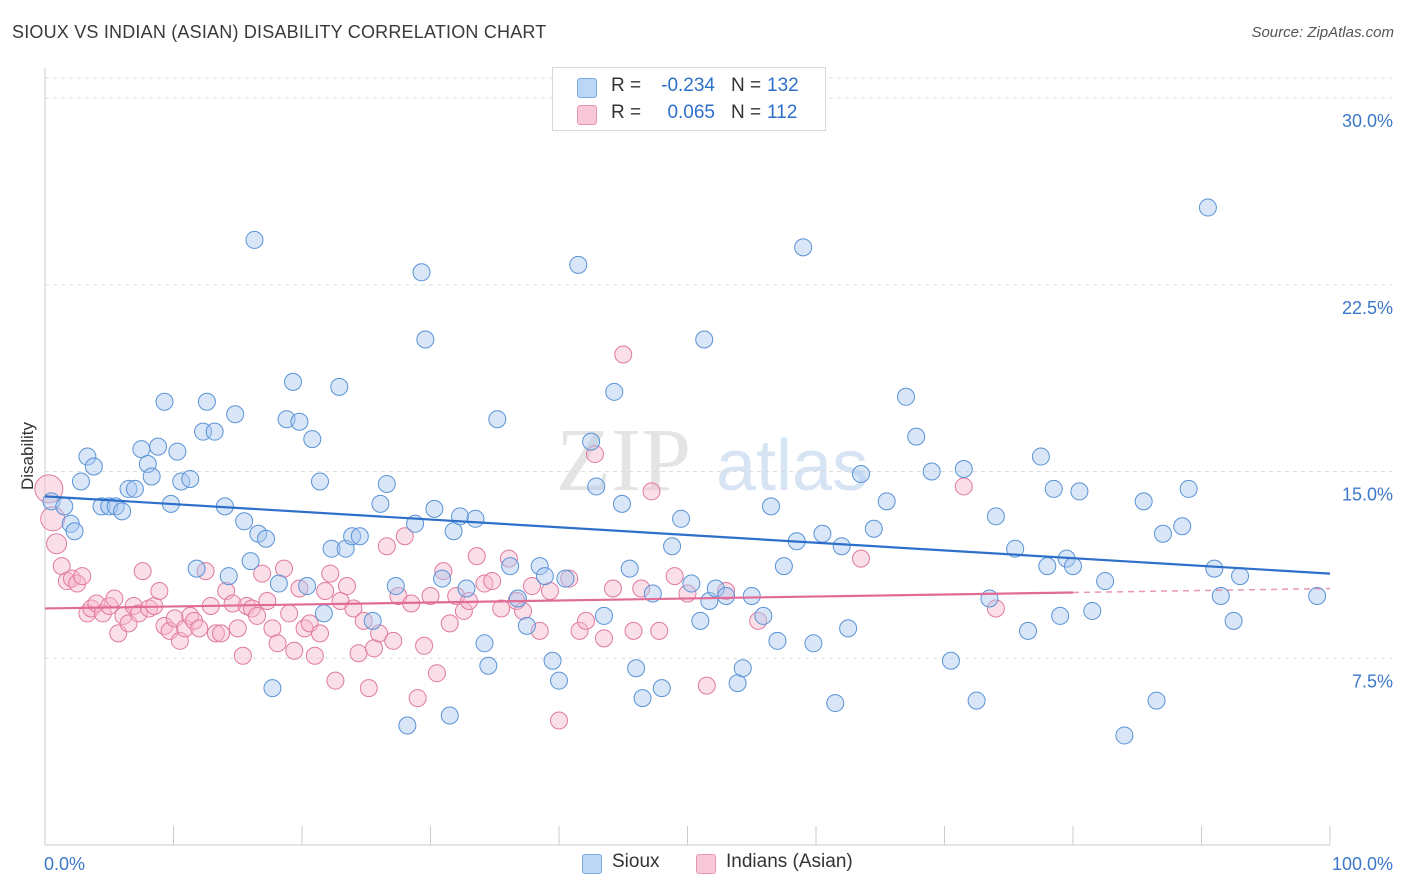  I want to click on n-value: 132, so click(783, 85).